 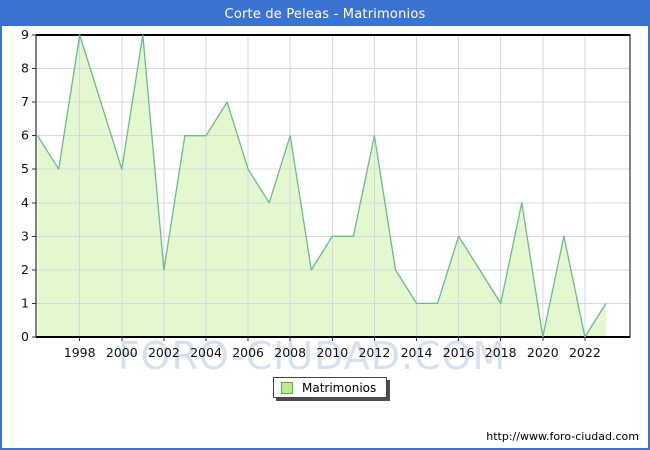 What do you see at coordinates (287, 387) in the screenshot?
I see `legend-color-swatch-icon` at bounding box center [287, 387].